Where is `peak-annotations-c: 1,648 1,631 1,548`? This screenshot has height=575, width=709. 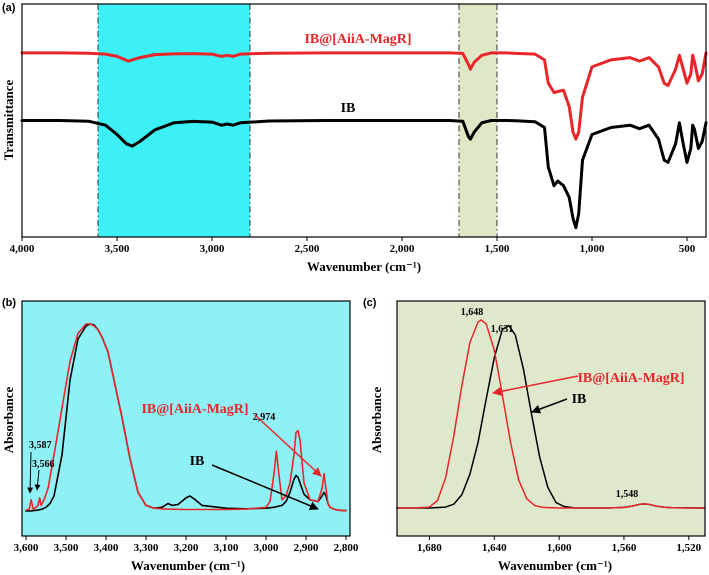
peak-annotations-c: 1,648 1,631 1,548 is located at coordinates (550, 403).